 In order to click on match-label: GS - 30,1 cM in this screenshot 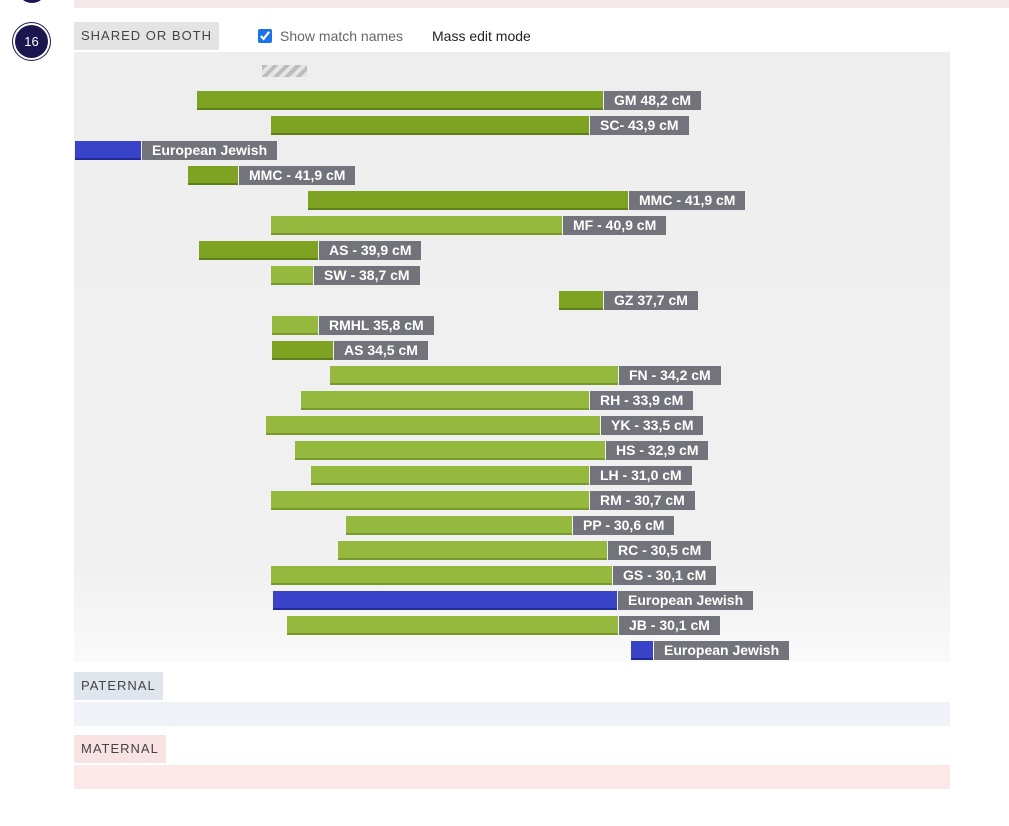, I will do `click(665, 575)`.